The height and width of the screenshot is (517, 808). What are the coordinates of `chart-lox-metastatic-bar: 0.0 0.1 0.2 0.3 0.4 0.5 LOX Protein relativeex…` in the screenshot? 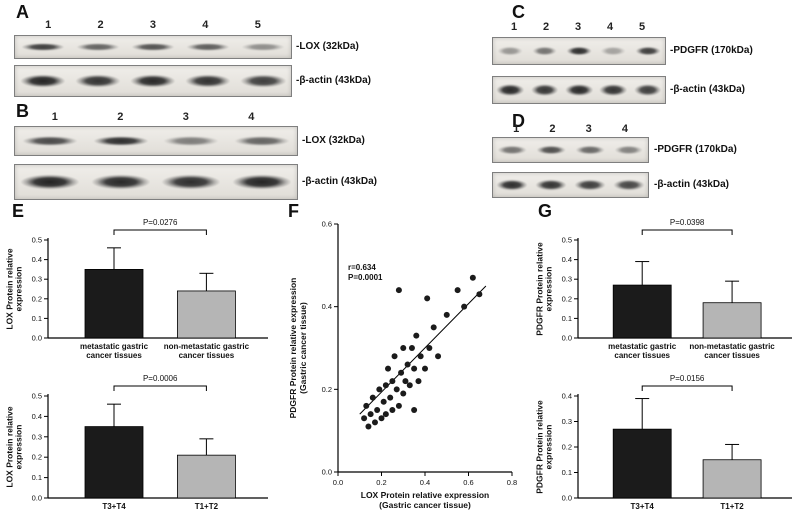 It's located at (142, 289).